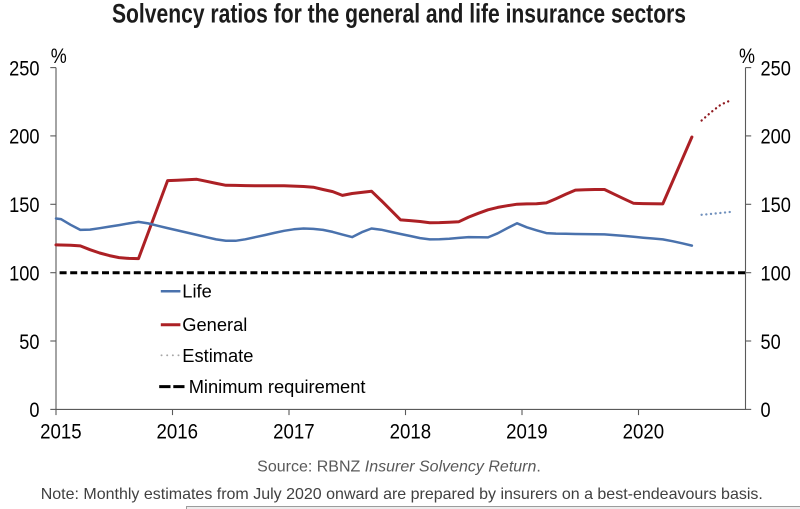 Image resolution: width=800 pixels, height=509 pixels. I want to click on svg-text: 2017, so click(294, 432).